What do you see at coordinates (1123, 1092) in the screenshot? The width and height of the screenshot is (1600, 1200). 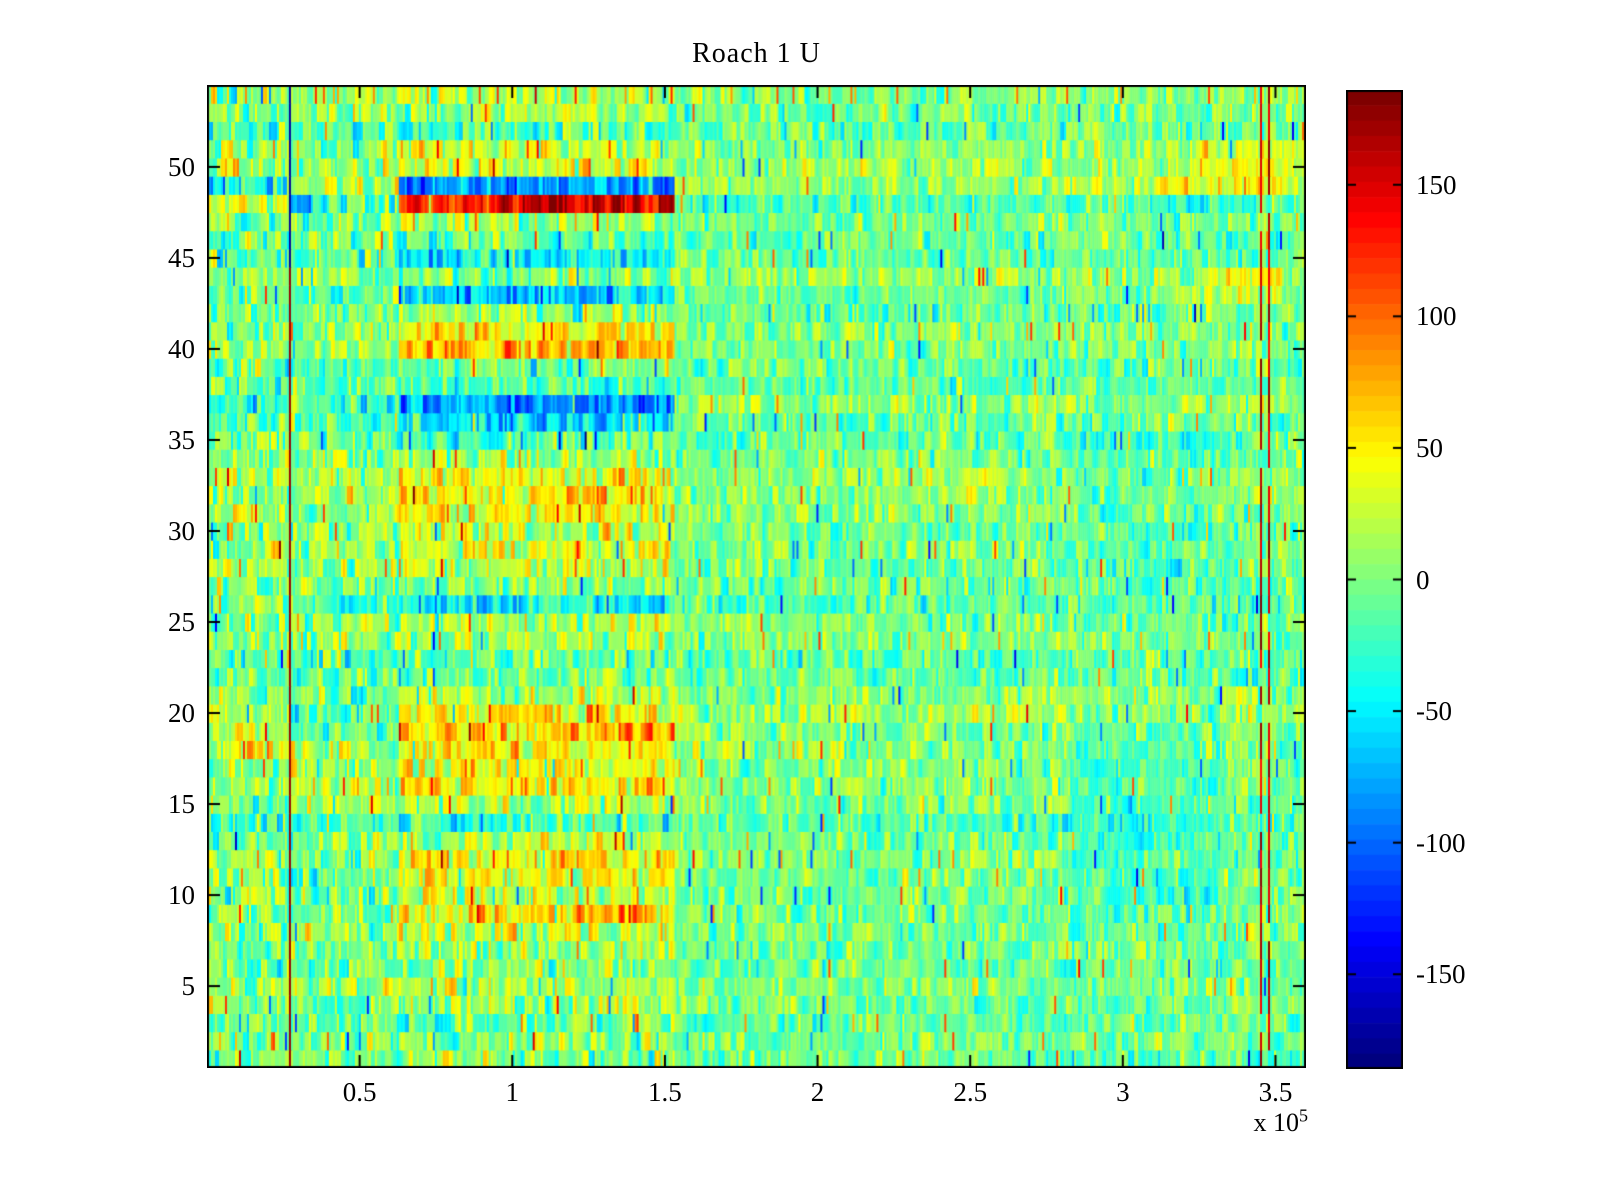 I see `x-tick-label: 3` at bounding box center [1123, 1092].